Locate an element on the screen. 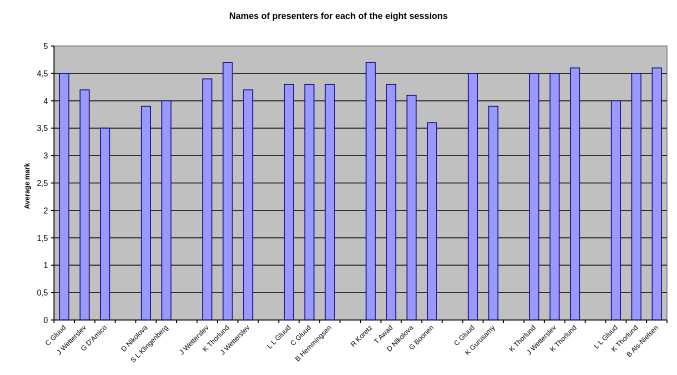  y-tick-label: 0,5 is located at coordinates (43, 293).